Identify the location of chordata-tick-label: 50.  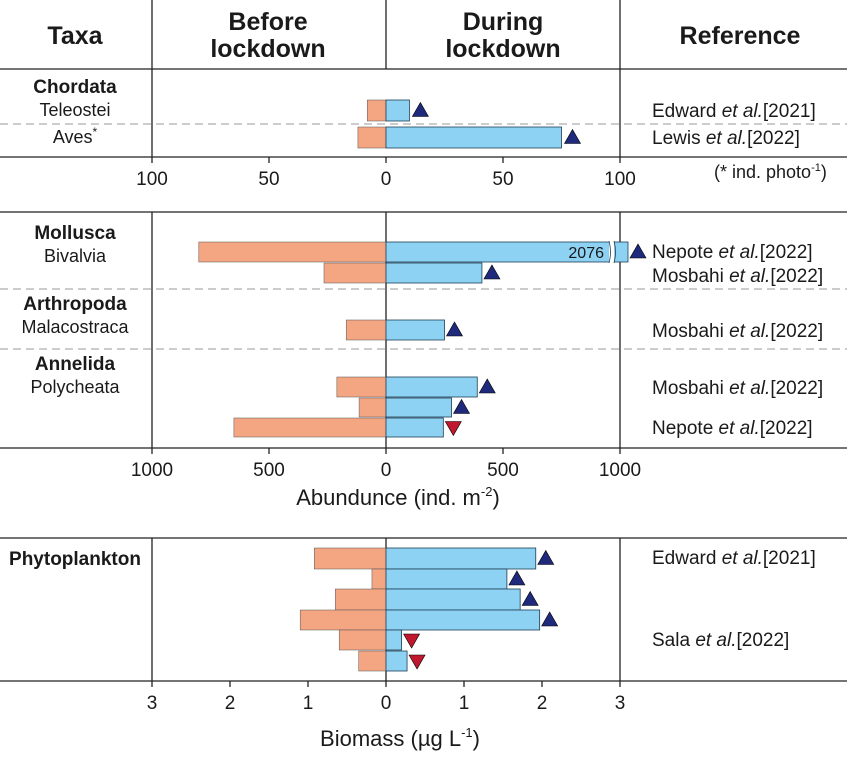
(502, 179).